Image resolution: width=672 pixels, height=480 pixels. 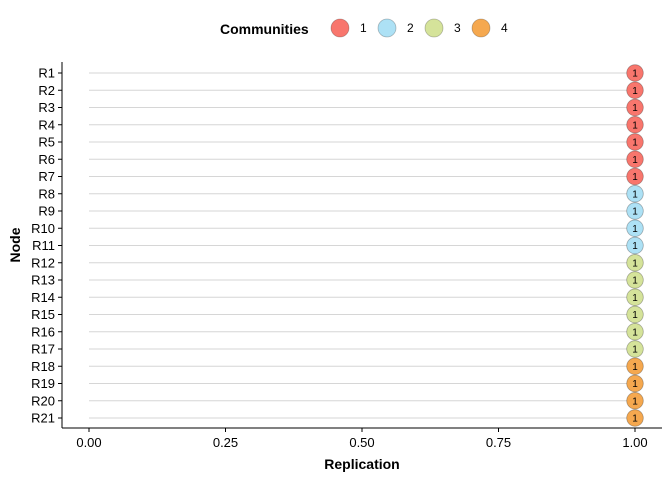 I want to click on y-tick-label-R6: R6, so click(x=46, y=159).